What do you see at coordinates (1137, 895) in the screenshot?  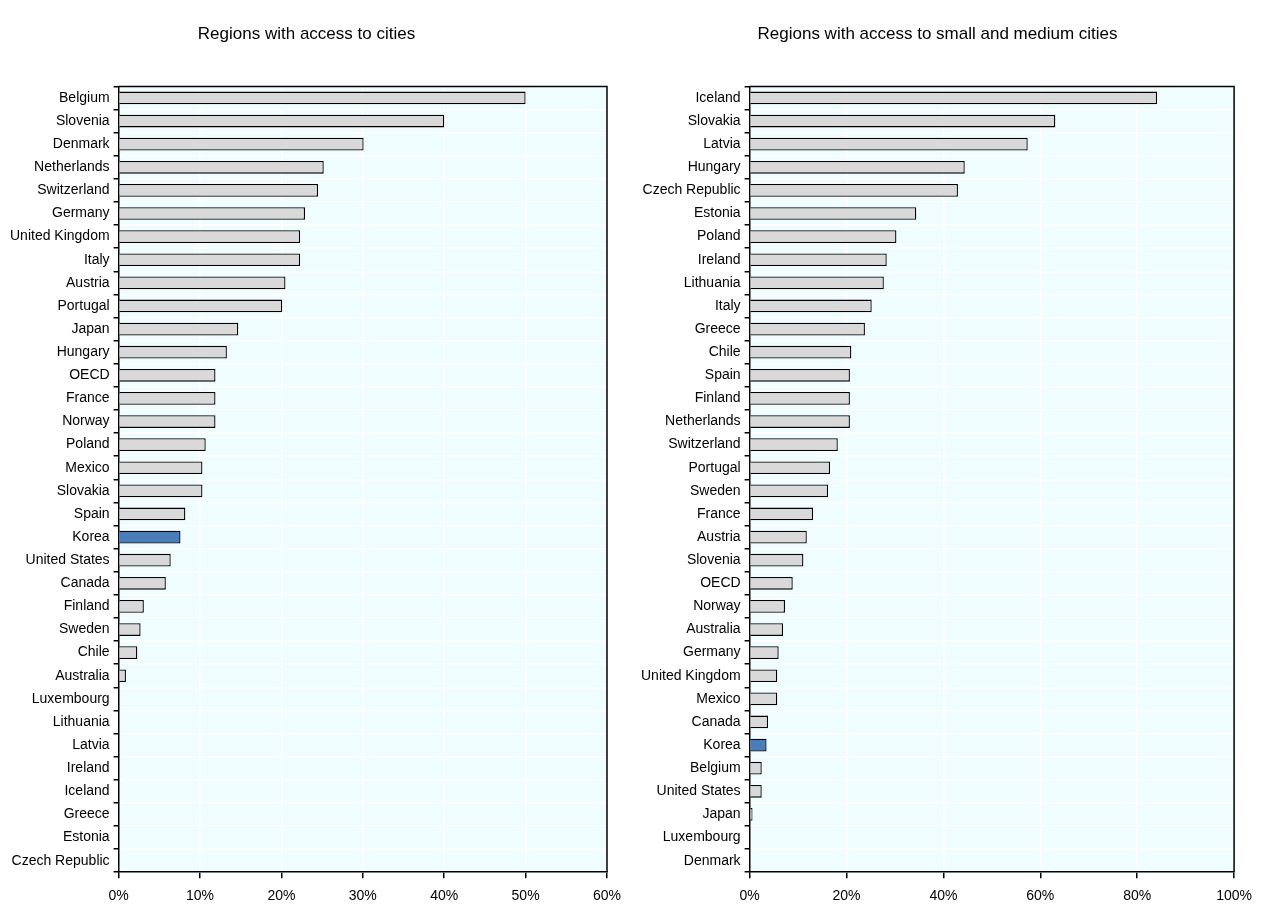 I see `x-tick-label: 80%` at bounding box center [1137, 895].